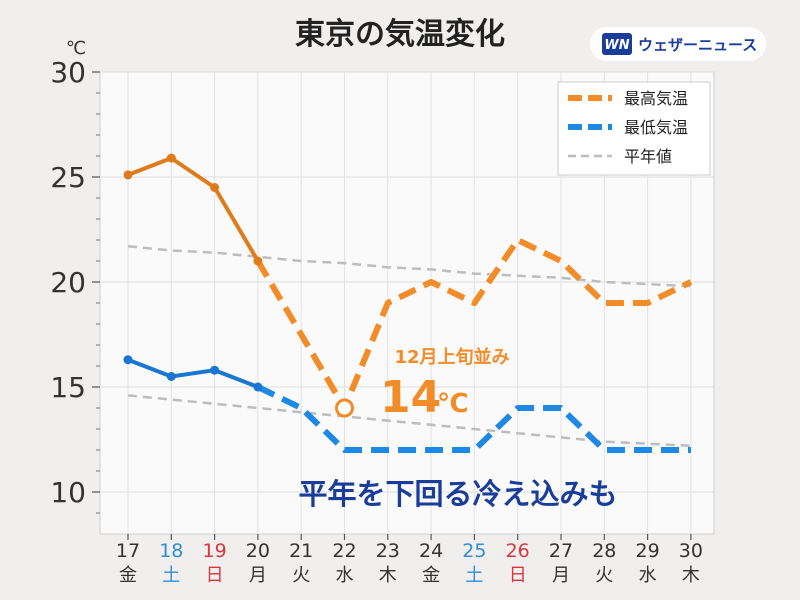 The width and height of the screenshot is (800, 600). Describe the element at coordinates (388, 551) in the screenshot. I see `x-tick-date: 23` at that location.